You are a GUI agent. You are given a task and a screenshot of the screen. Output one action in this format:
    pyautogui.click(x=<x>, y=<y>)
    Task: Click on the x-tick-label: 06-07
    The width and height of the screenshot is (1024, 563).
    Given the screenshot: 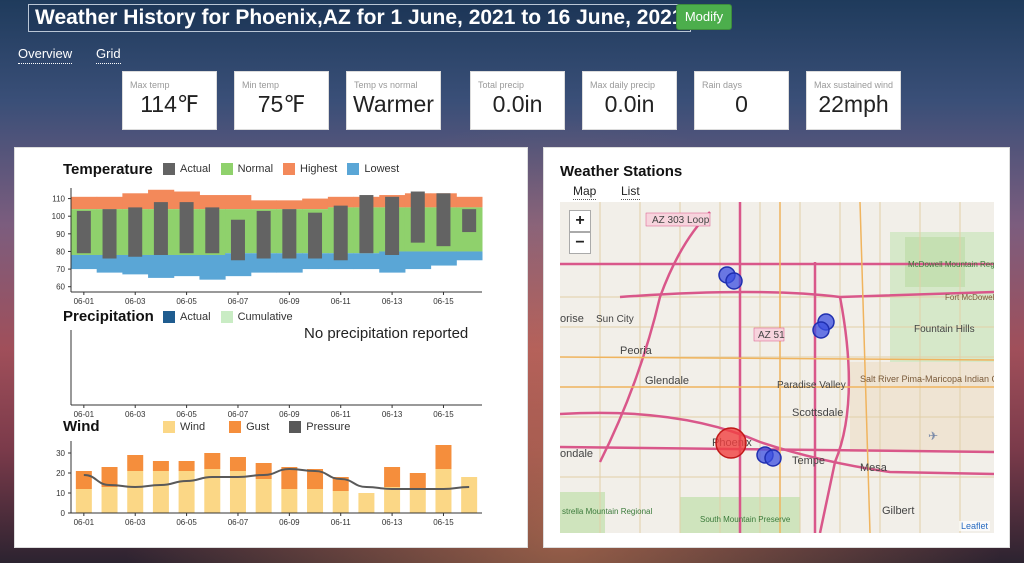 What is the action you would take?
    pyautogui.click(x=238, y=414)
    